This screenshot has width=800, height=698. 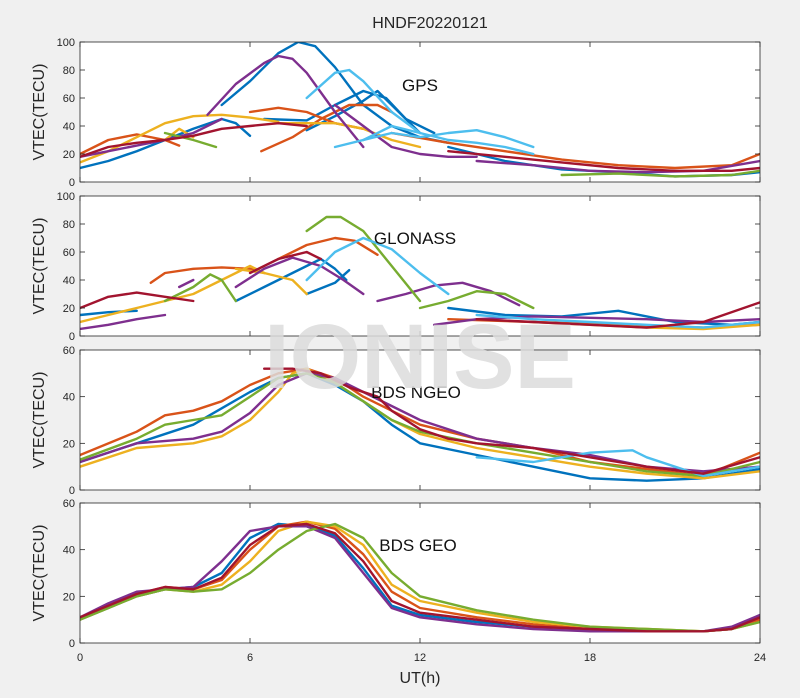 What do you see at coordinates (420, 678) in the screenshot?
I see `x-axis-label: UT(h)` at bounding box center [420, 678].